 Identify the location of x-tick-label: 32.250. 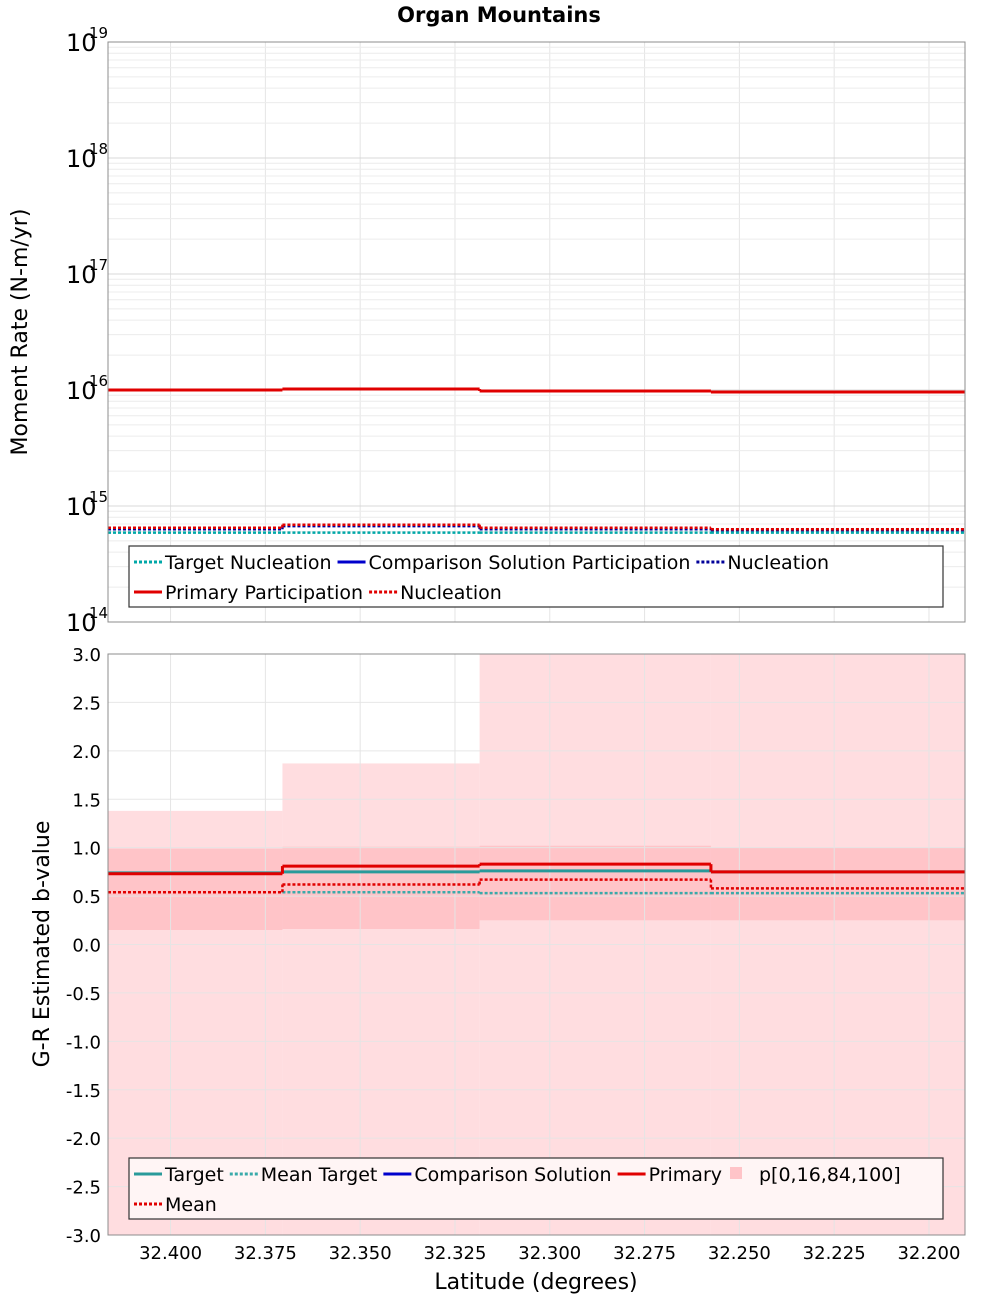
(739, 1253).